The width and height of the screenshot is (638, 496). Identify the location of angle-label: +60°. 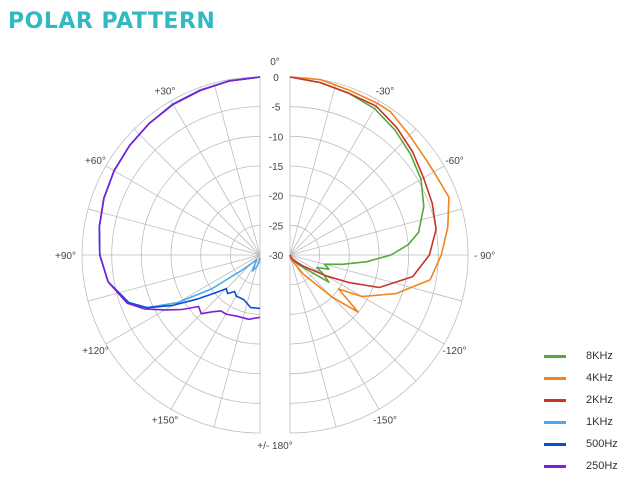
(95, 161).